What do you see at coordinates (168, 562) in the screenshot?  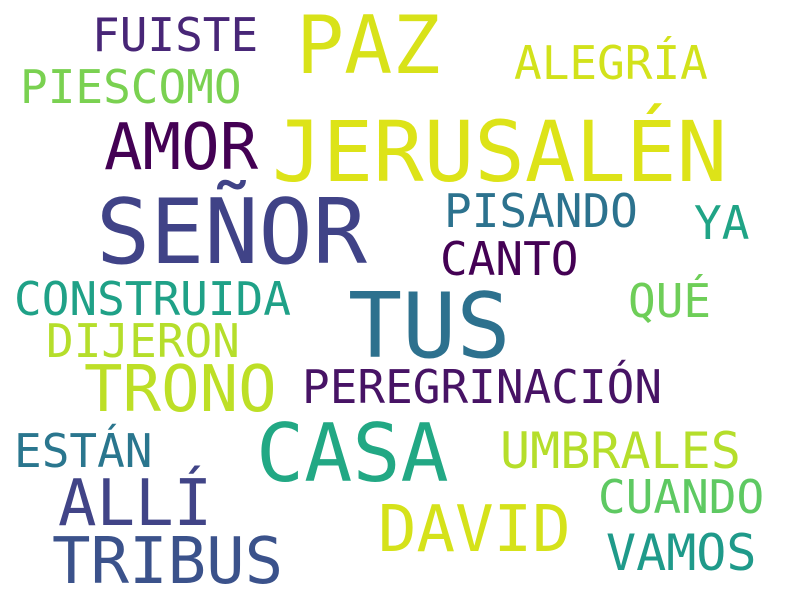 I see `word-tribus: TRIBUS` at bounding box center [168, 562].